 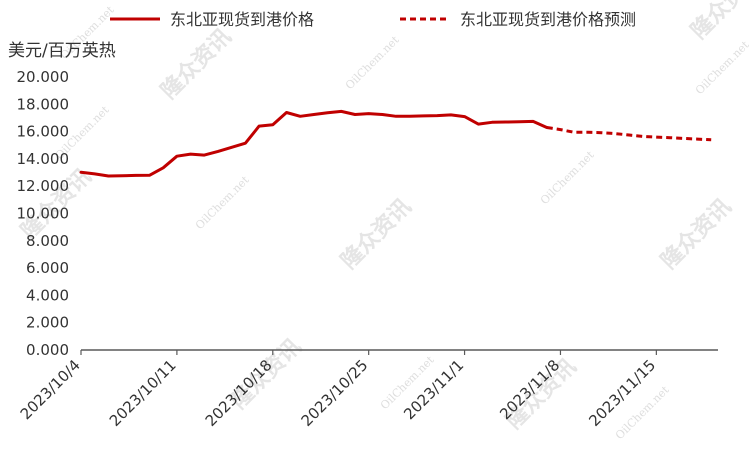 What do you see at coordinates (43, 104) in the screenshot?
I see `y-tick-label: 18.000` at bounding box center [43, 104].